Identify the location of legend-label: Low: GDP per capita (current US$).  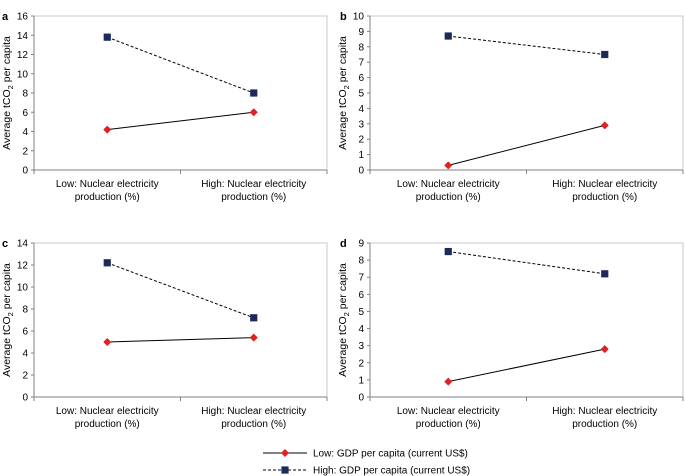
(390, 454).